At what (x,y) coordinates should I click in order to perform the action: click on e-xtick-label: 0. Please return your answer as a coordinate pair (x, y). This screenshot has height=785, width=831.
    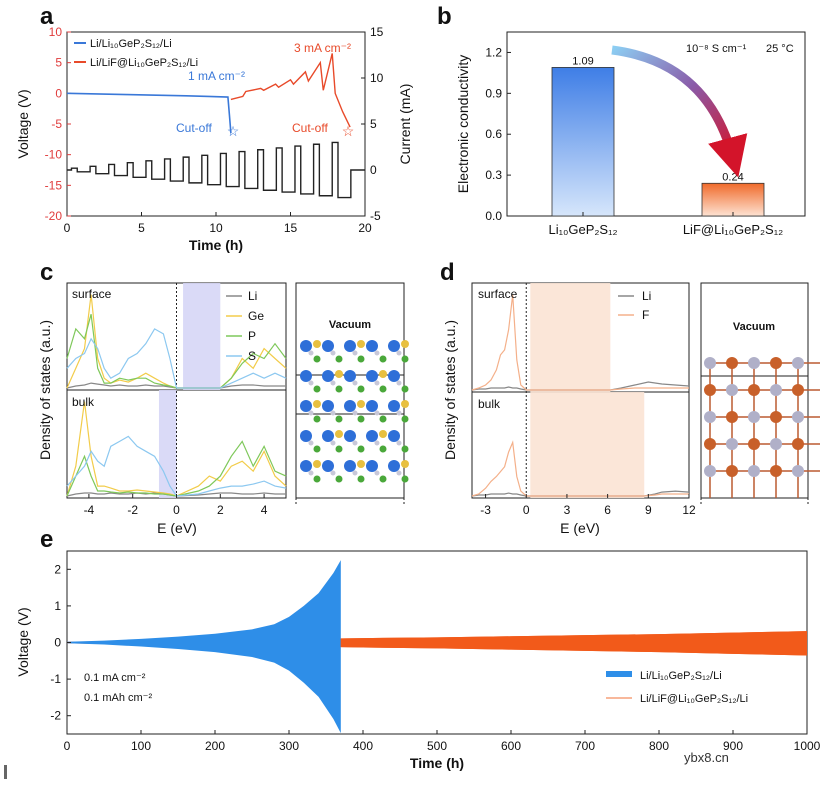
    Looking at the image, I should click on (67, 746).